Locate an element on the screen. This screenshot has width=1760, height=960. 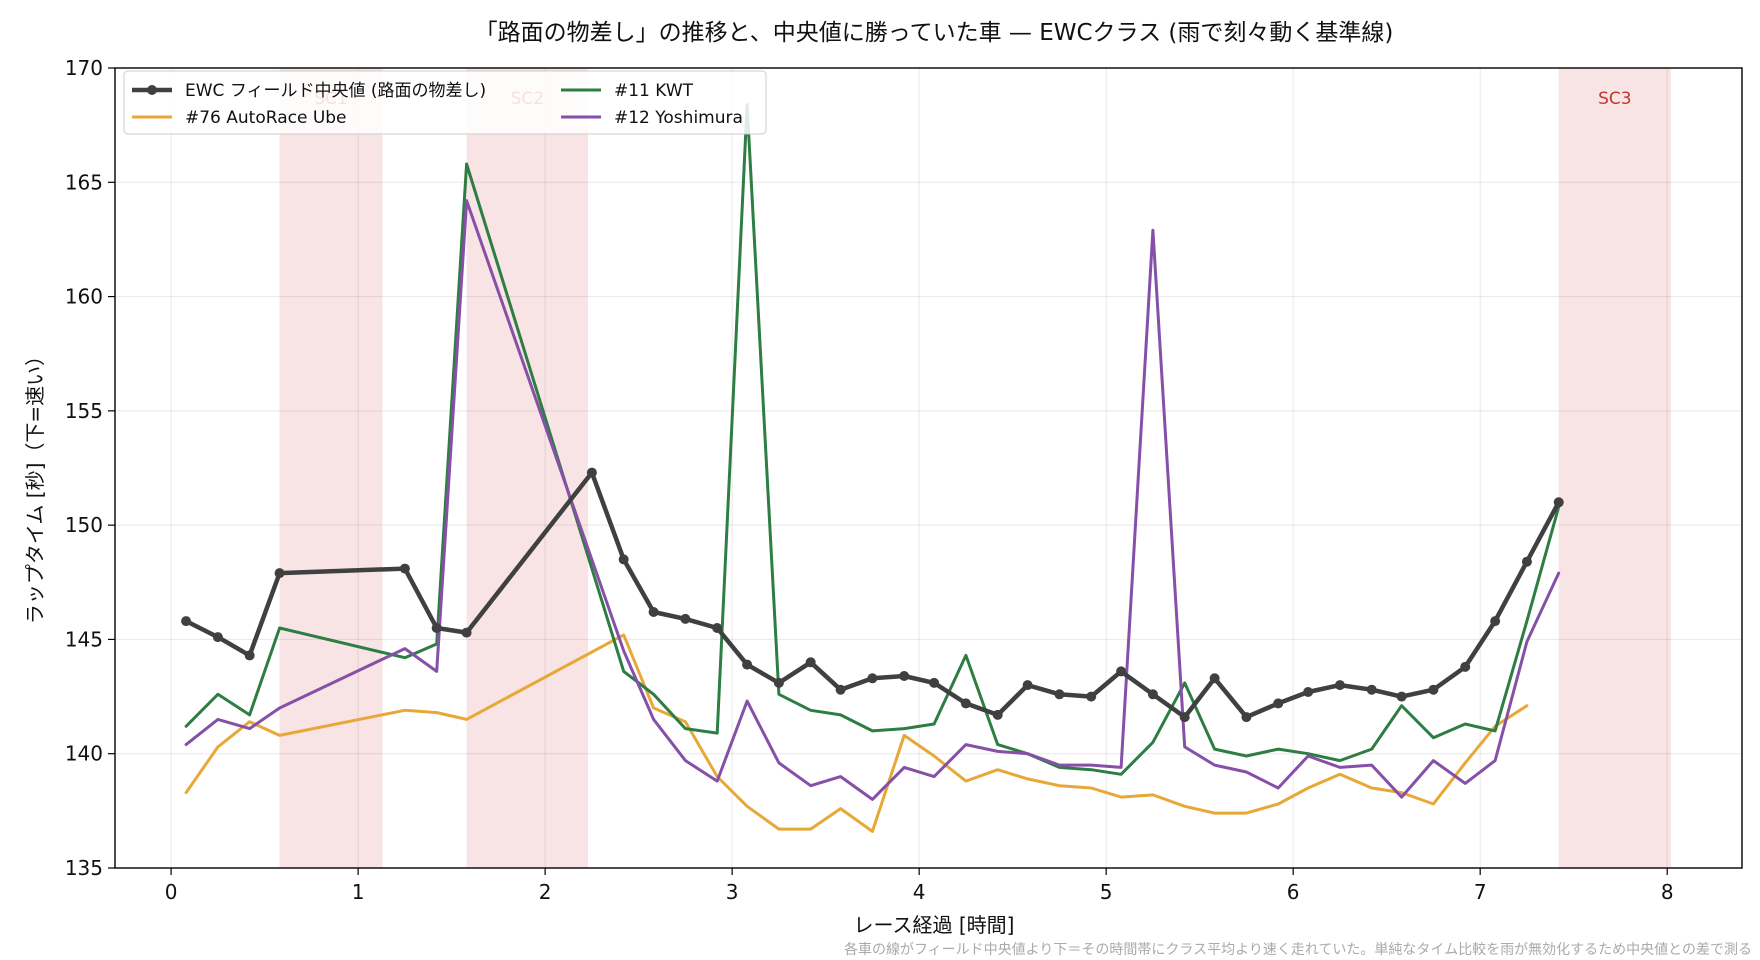
legend-box is located at coordinates (445, 102).